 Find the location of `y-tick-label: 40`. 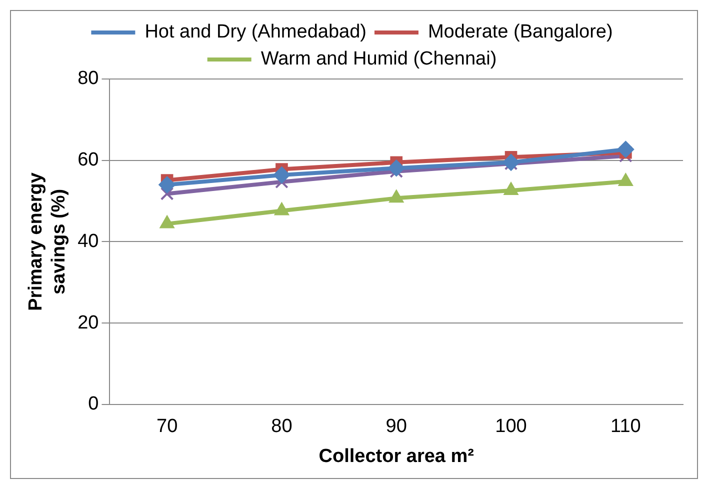

y-tick-label: 40 is located at coordinates (88, 241).